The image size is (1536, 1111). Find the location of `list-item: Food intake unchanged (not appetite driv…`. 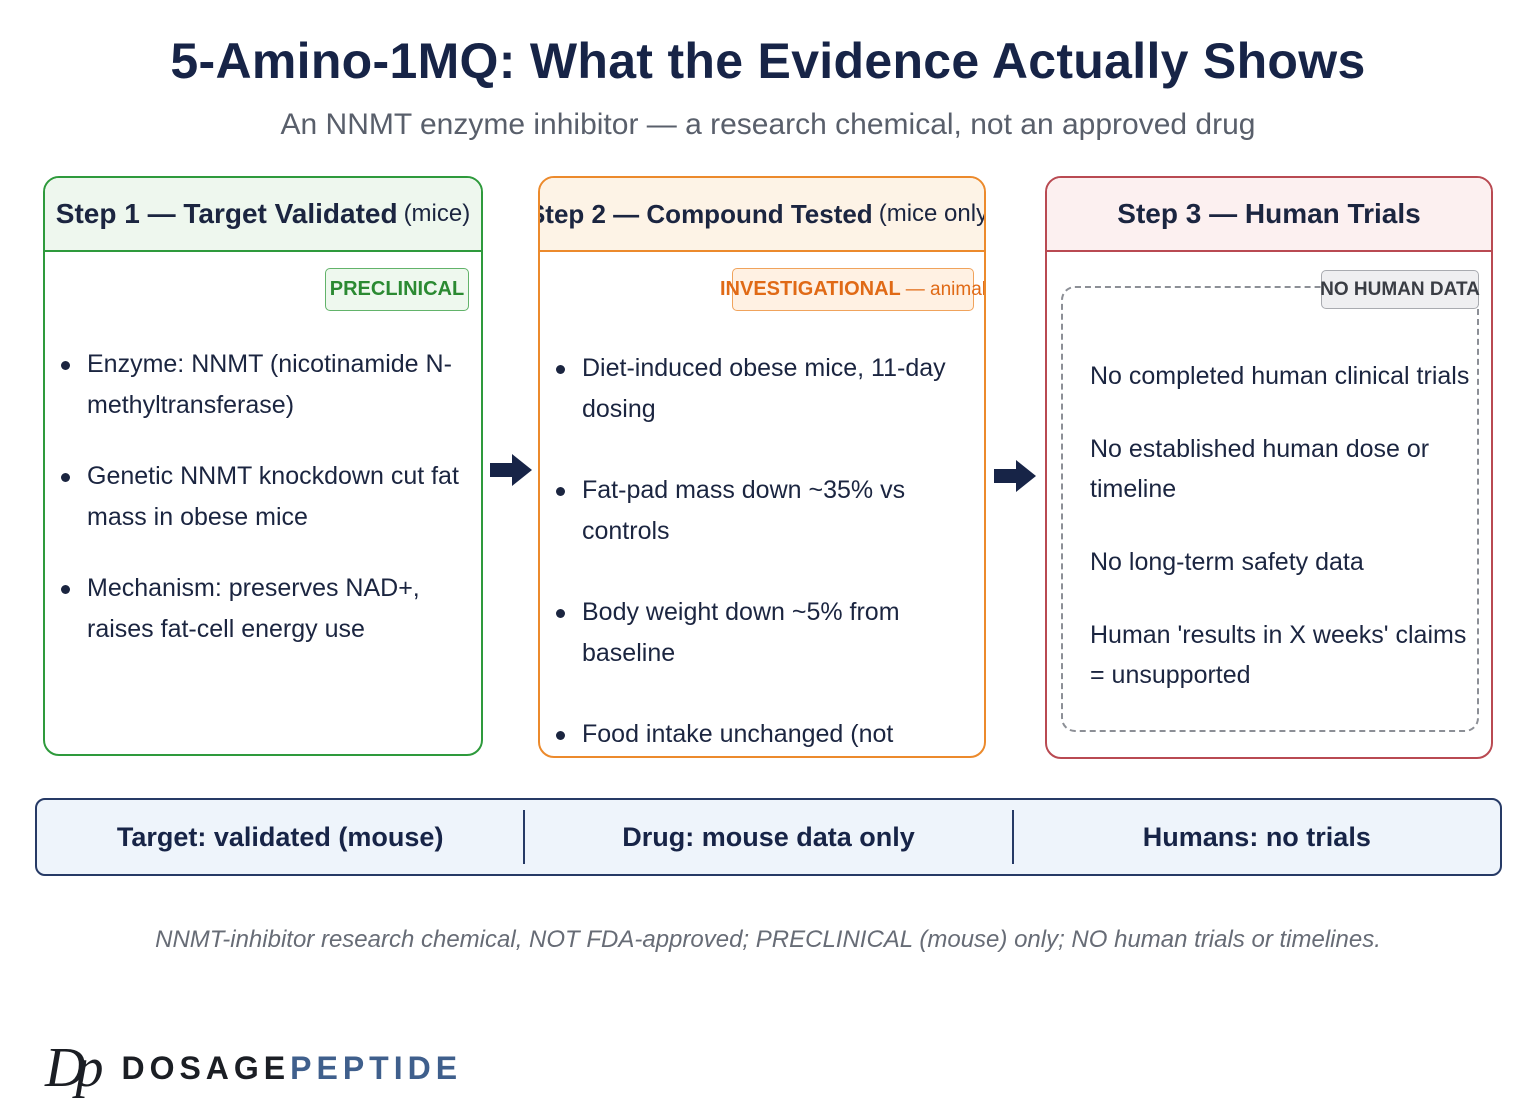

list-item: Food intake unchanged (not appetite driv… is located at coordinates (766, 735).